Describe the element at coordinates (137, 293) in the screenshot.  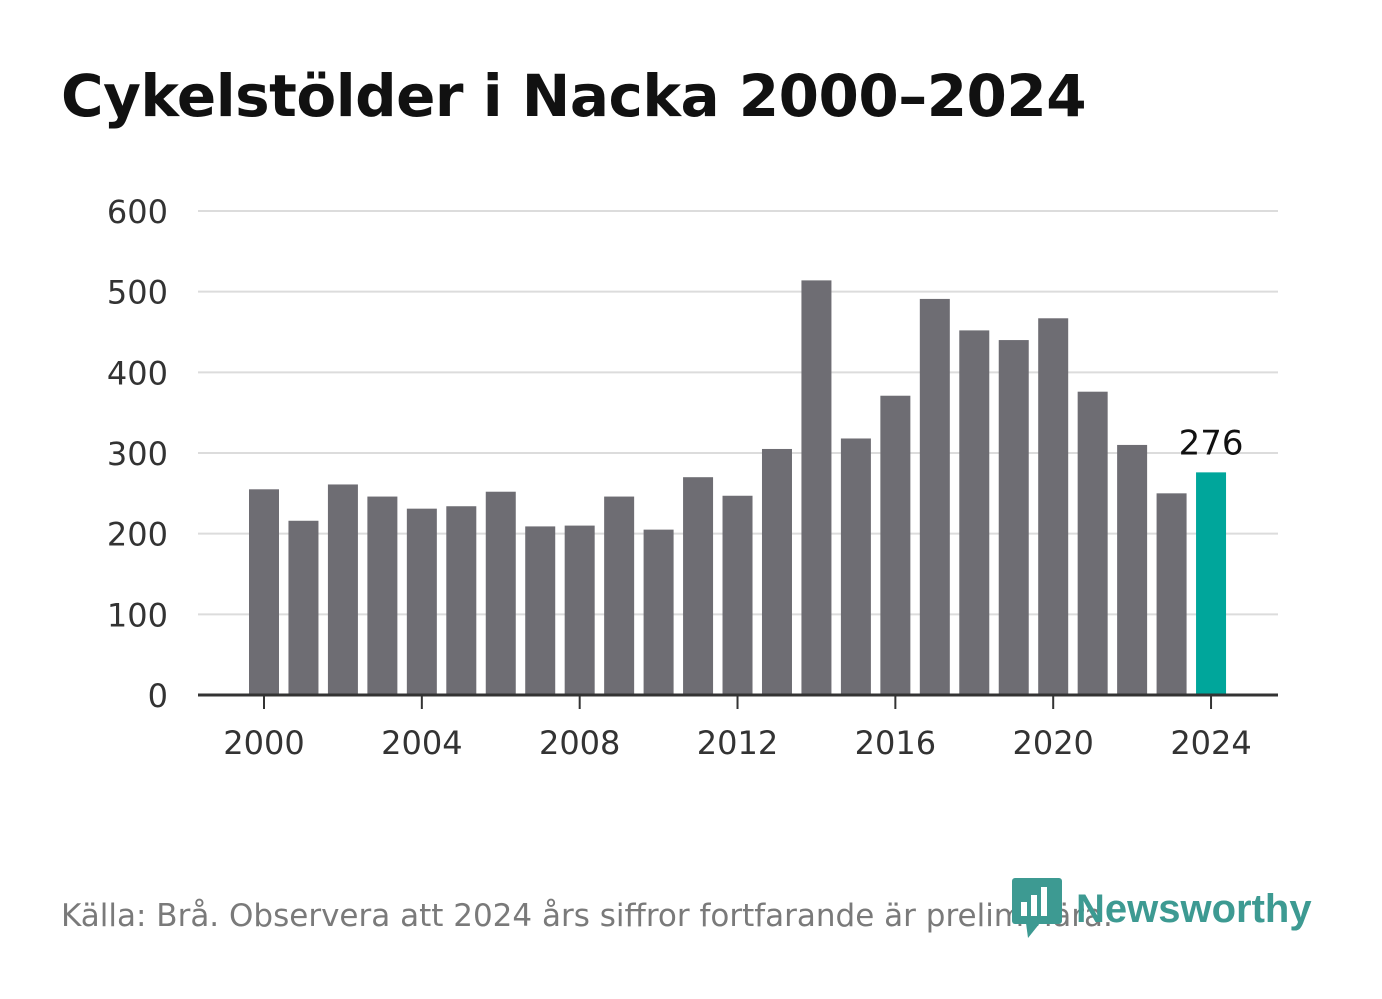
I see `y-tick-label: 500` at that location.